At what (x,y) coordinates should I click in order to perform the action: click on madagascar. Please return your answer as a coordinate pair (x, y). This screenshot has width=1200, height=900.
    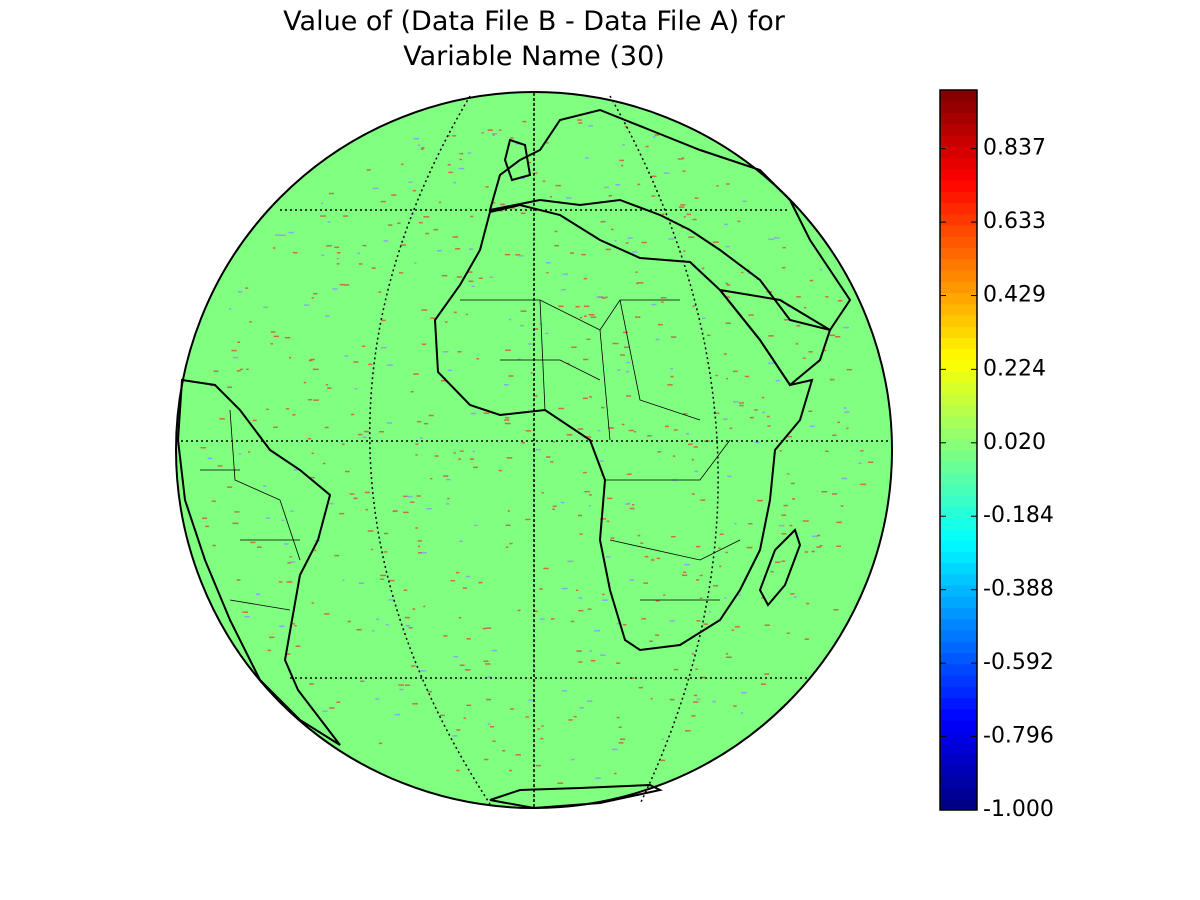
    Looking at the image, I should click on (780, 567).